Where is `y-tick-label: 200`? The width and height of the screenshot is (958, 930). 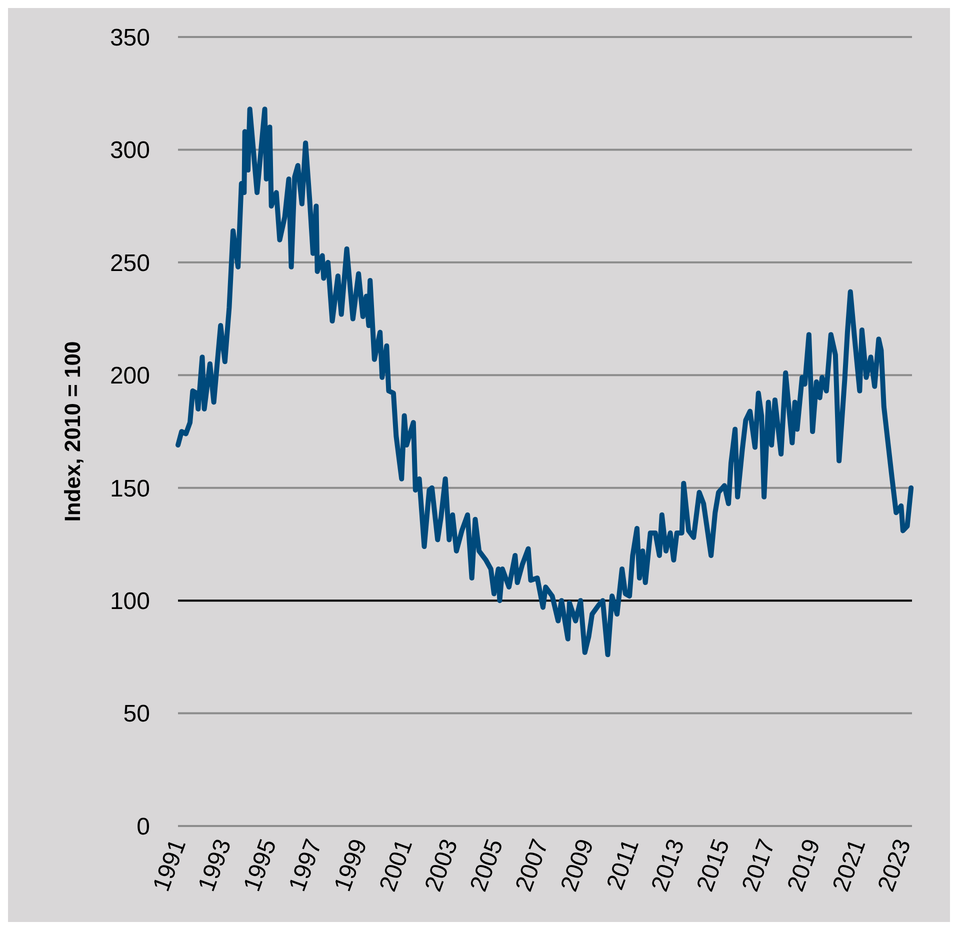 y-tick-label: 200 is located at coordinates (130, 376).